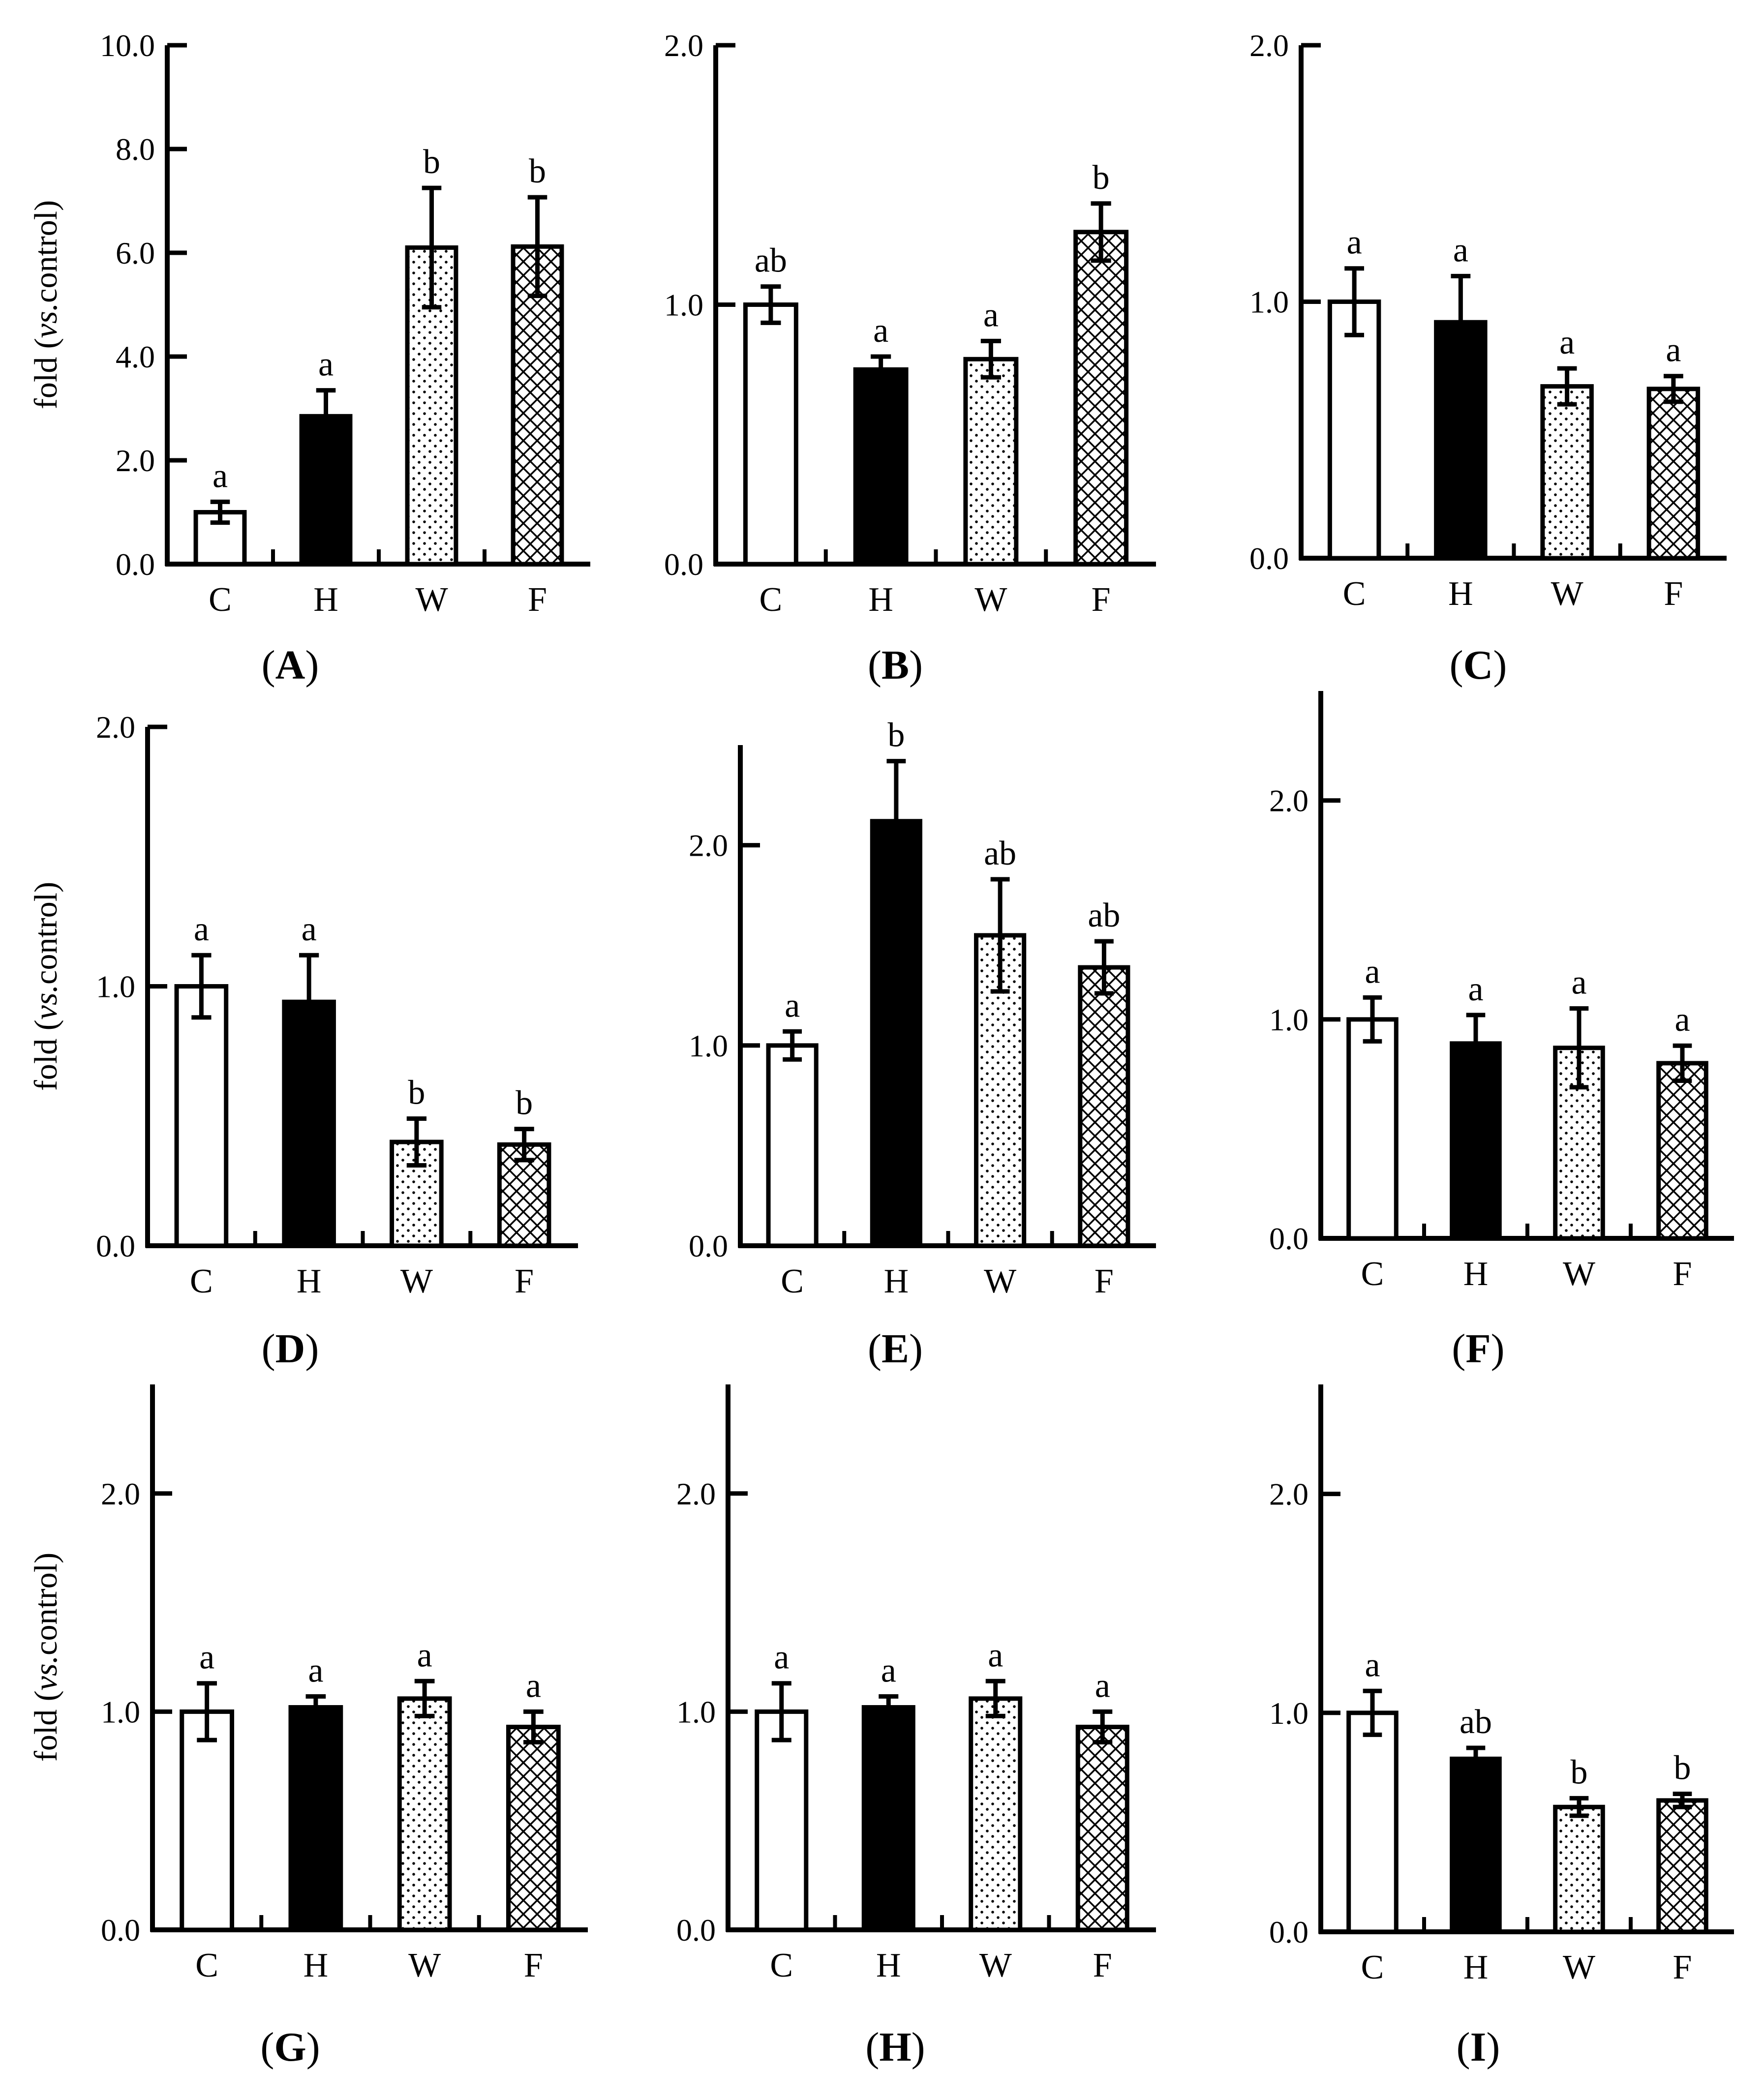 Image resolution: width=1764 pixels, height=2100 pixels. What do you see at coordinates (922, 1044) in the screenshot?
I see `chart-panel-E: 0.0 1.0 2.0 a Cb Hab Wab F (E)` at bounding box center [922, 1044].